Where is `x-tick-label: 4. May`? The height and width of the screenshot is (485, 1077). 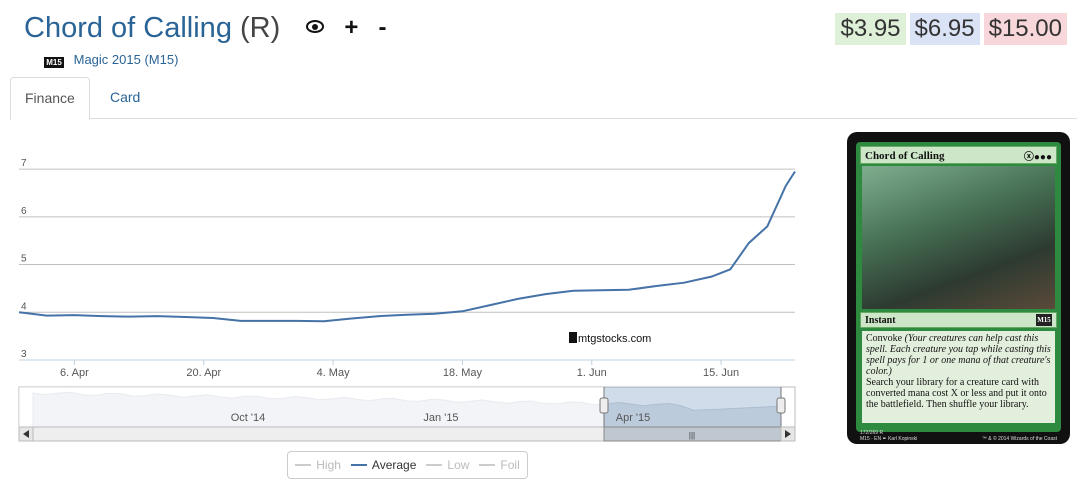 x-tick-label: 4. May is located at coordinates (334, 373).